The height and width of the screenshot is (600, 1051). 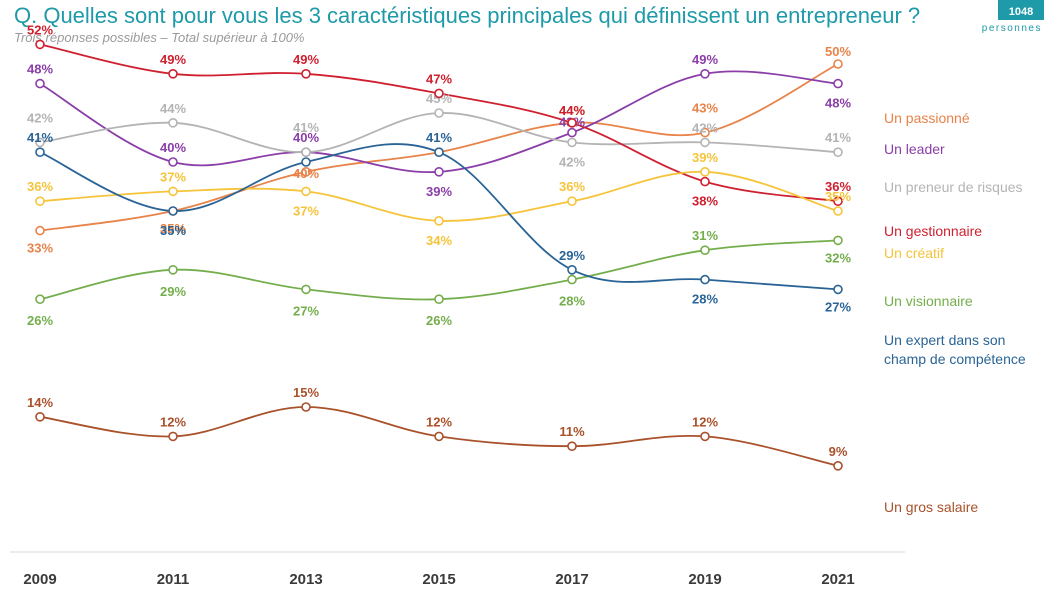 What do you see at coordinates (439, 78) in the screenshot?
I see `data-label: 47%` at bounding box center [439, 78].